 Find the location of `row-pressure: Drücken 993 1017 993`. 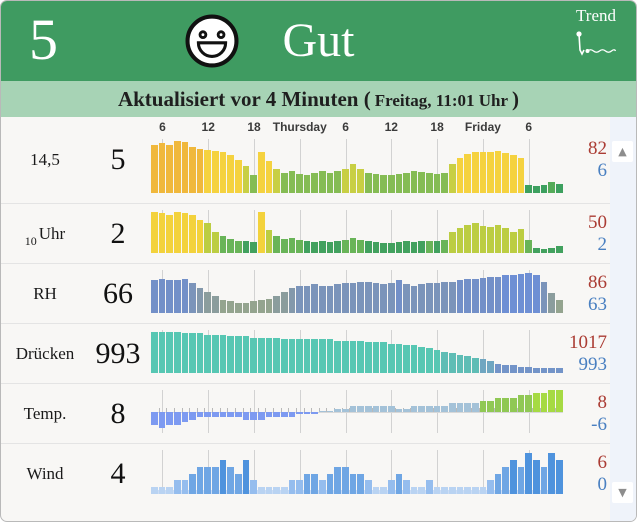

row-pressure: Drücken 993 1017 993 is located at coordinates (306, 354).